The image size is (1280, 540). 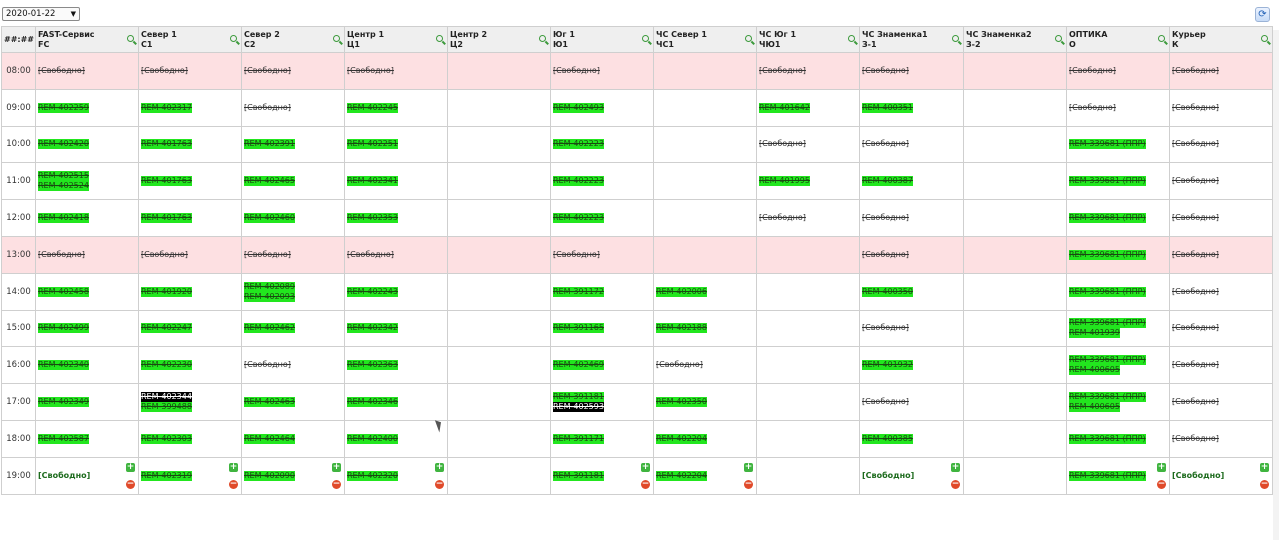 I want to click on slot-cell: REM-402499, so click(x=87, y=328).